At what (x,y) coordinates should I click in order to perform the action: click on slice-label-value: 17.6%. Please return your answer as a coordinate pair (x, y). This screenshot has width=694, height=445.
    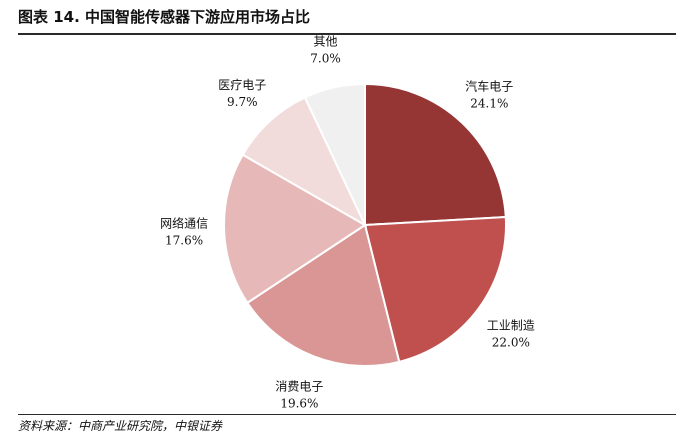
    Looking at the image, I should click on (184, 241).